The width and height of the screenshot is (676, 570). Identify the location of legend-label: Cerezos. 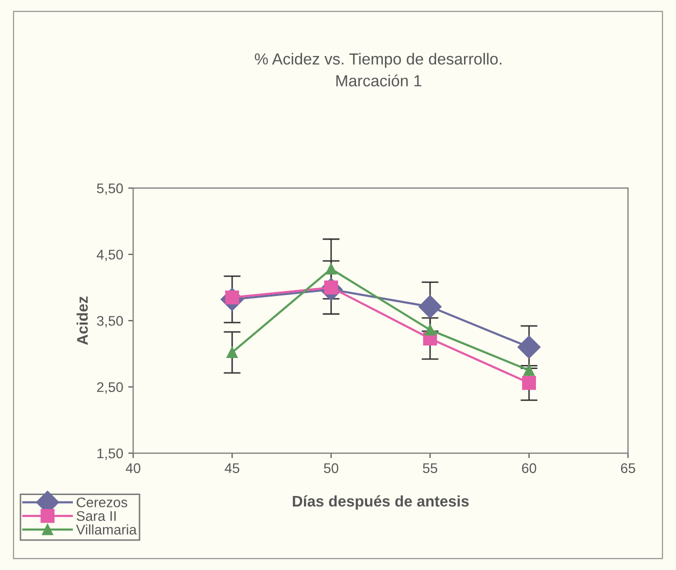
(102, 502).